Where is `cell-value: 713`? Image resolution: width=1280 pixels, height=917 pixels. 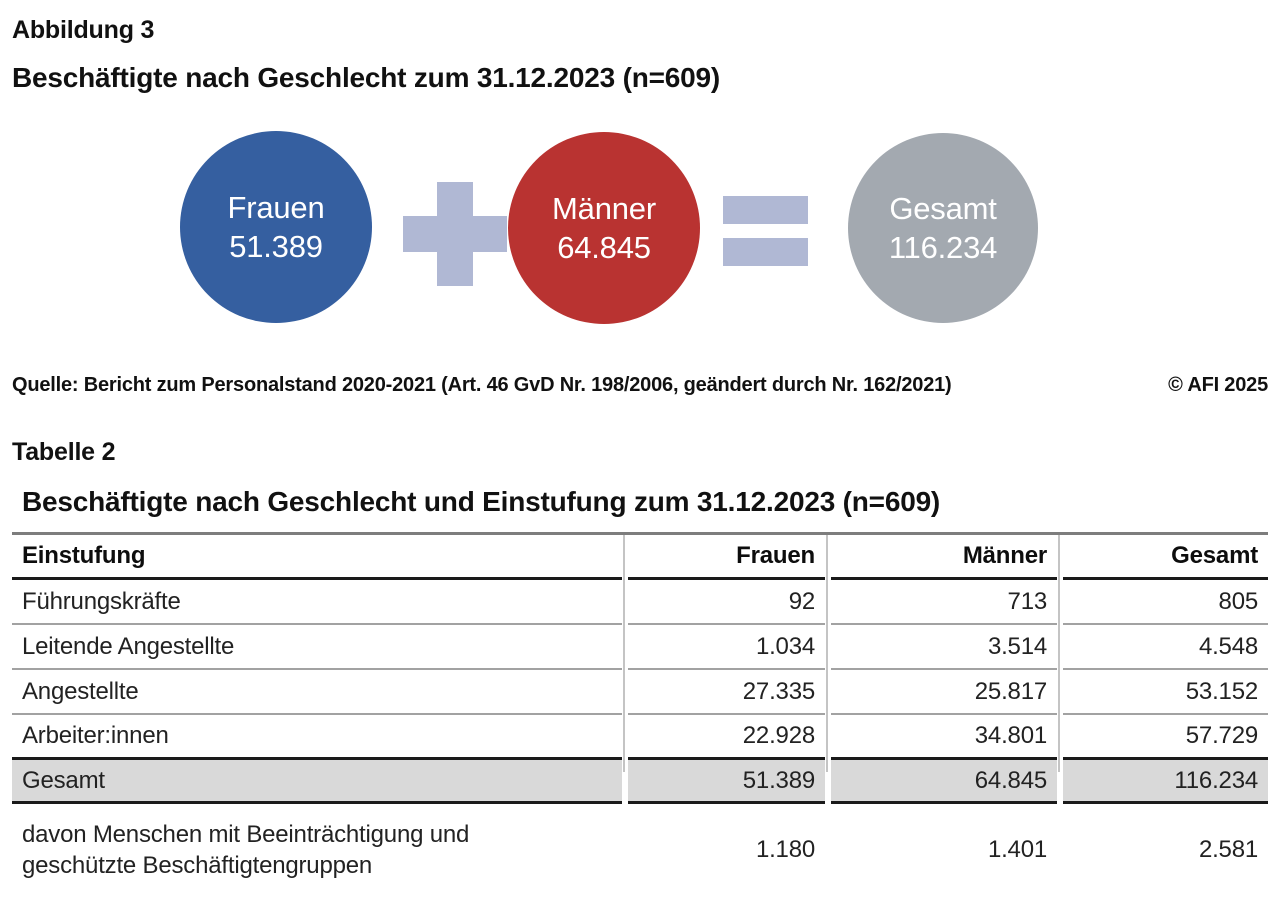
cell-value: 713 is located at coordinates (944, 602).